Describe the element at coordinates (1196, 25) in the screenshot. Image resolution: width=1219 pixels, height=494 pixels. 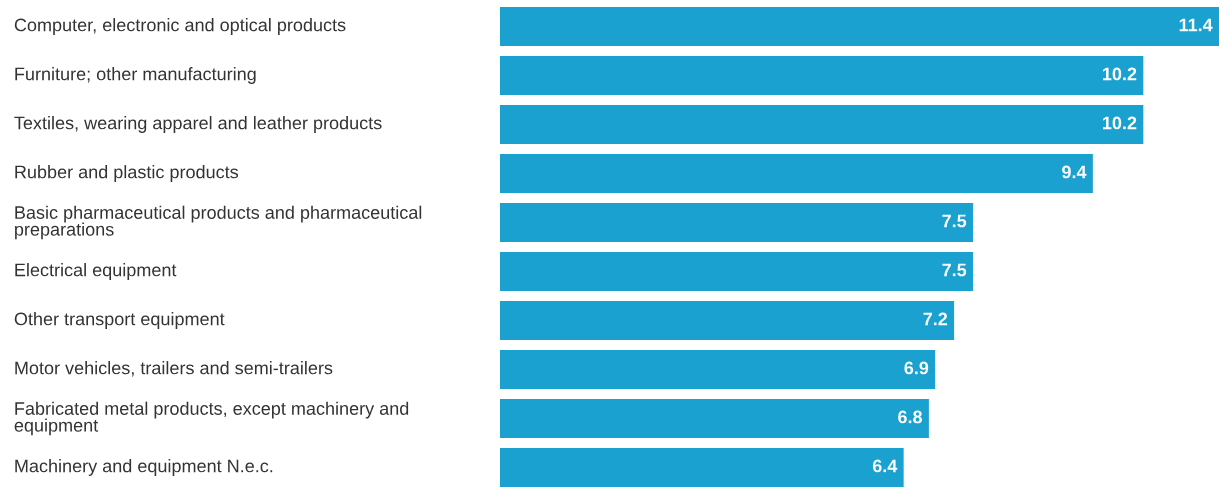
I see `data-label: 11.4` at that location.